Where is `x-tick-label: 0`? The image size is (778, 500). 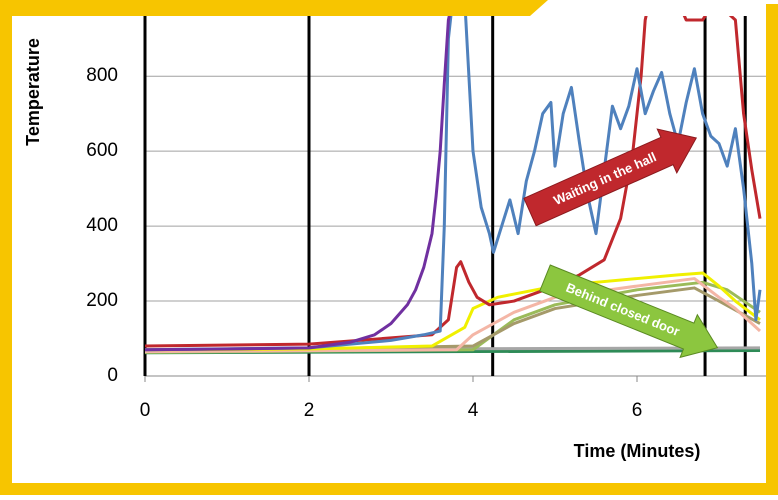
x-tick-label: 0 is located at coordinates (145, 410).